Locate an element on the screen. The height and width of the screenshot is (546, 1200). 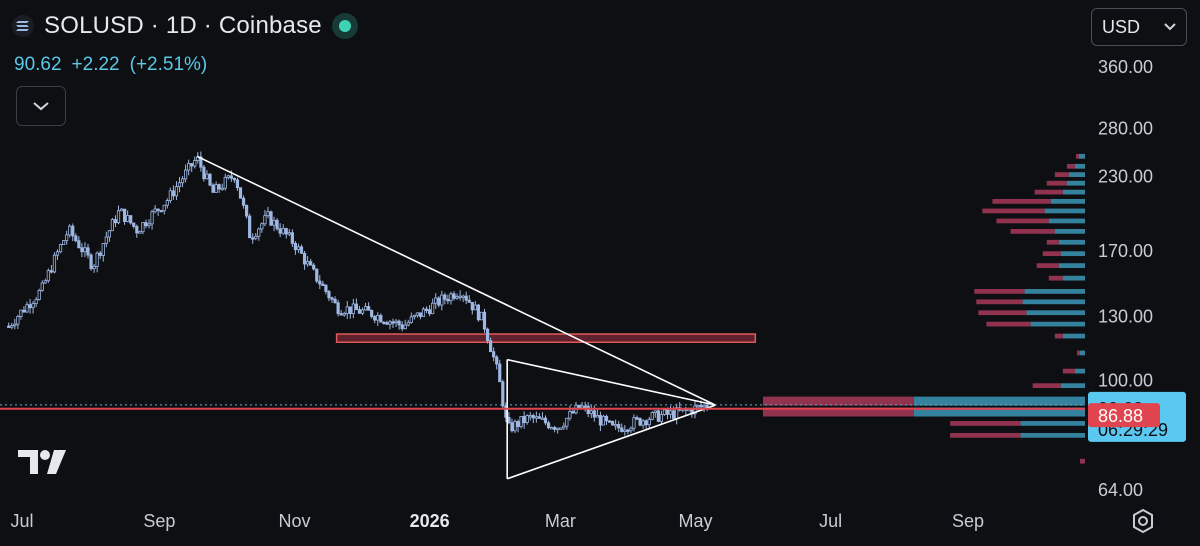
trendline-triangle-lower is located at coordinates (611, 442).